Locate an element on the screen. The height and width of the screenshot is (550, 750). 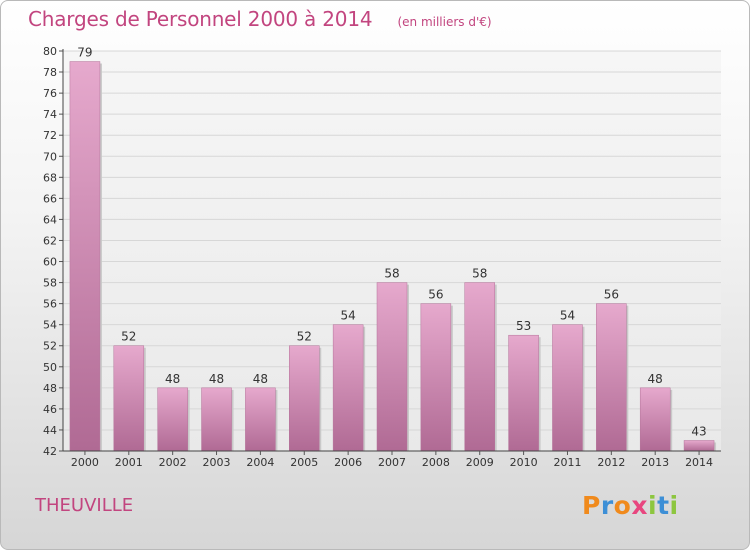
y-tick-label: 56 is located at coordinates (50, 304).